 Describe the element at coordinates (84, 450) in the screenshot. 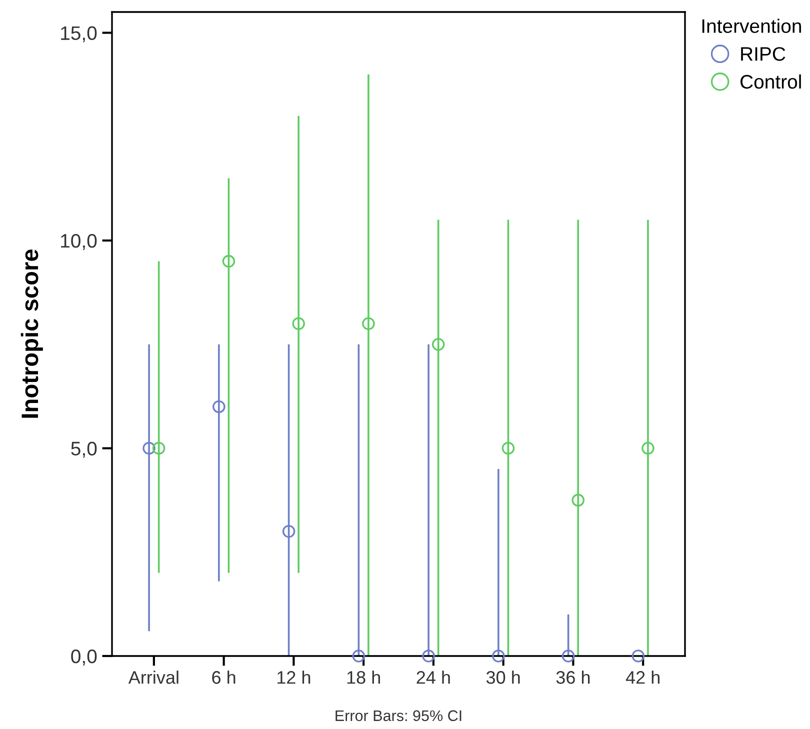

I see `y-tick-label: 5,0` at that location.